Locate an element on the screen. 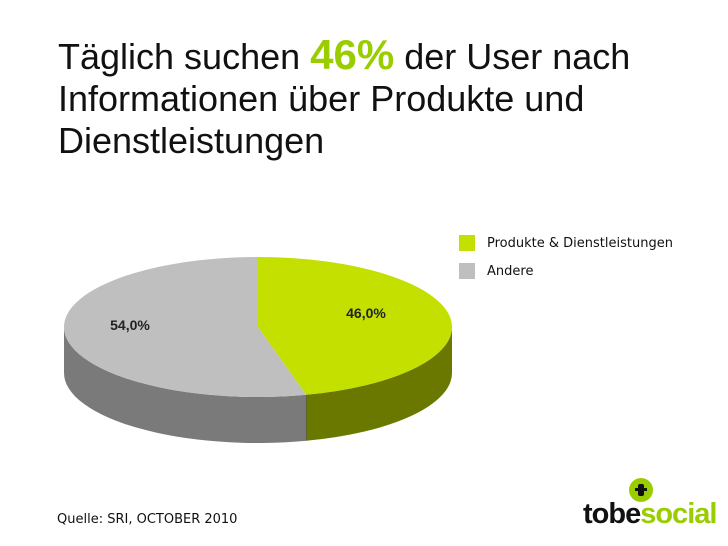 The image size is (728, 546). legend-item-products: Produkte & Dienstleistungen is located at coordinates (566, 243).